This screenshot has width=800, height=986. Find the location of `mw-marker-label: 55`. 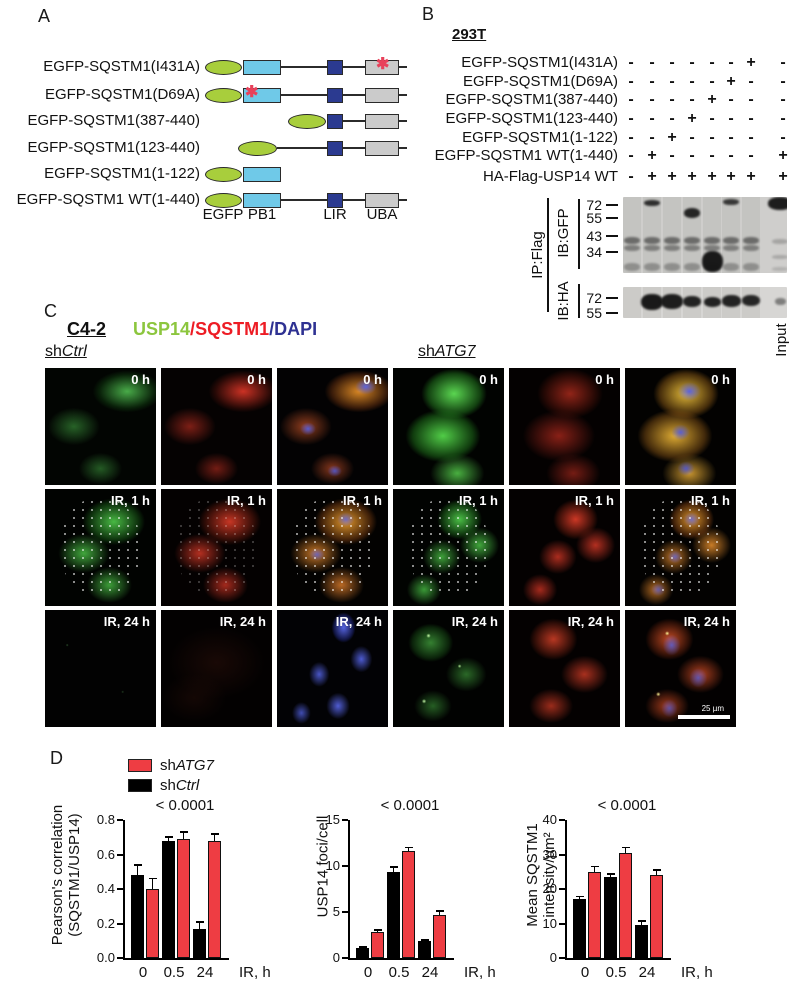

mw-marker-label: 55 is located at coordinates (594, 313).